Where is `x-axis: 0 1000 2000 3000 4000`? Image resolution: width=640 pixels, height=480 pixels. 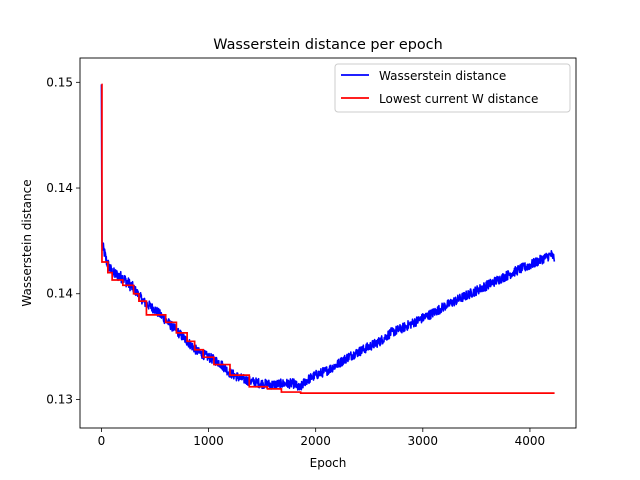 x-axis: 0 1000 2000 3000 4000 is located at coordinates (322, 438).